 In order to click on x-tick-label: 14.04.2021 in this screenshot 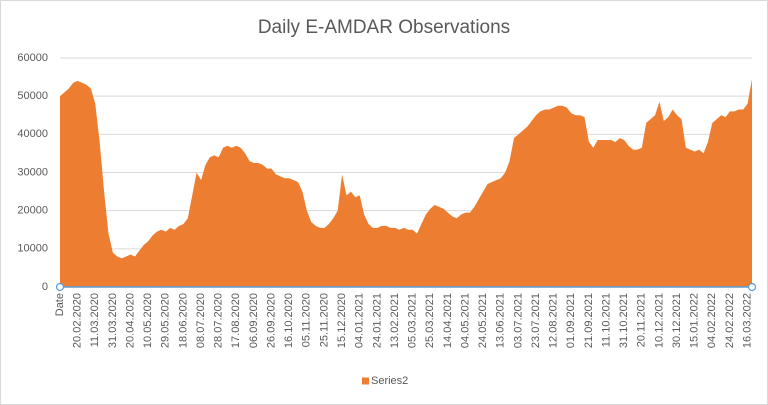, I will do `click(448, 320)`.